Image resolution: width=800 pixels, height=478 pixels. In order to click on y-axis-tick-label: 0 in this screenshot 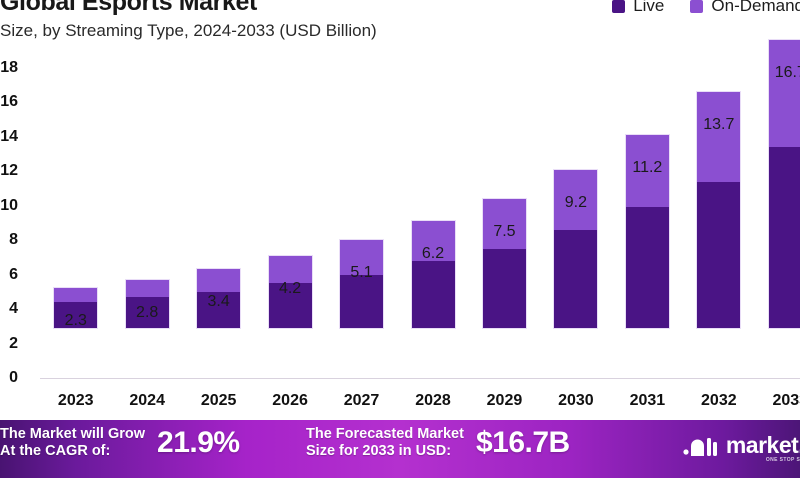, I will do `click(13, 377)`.